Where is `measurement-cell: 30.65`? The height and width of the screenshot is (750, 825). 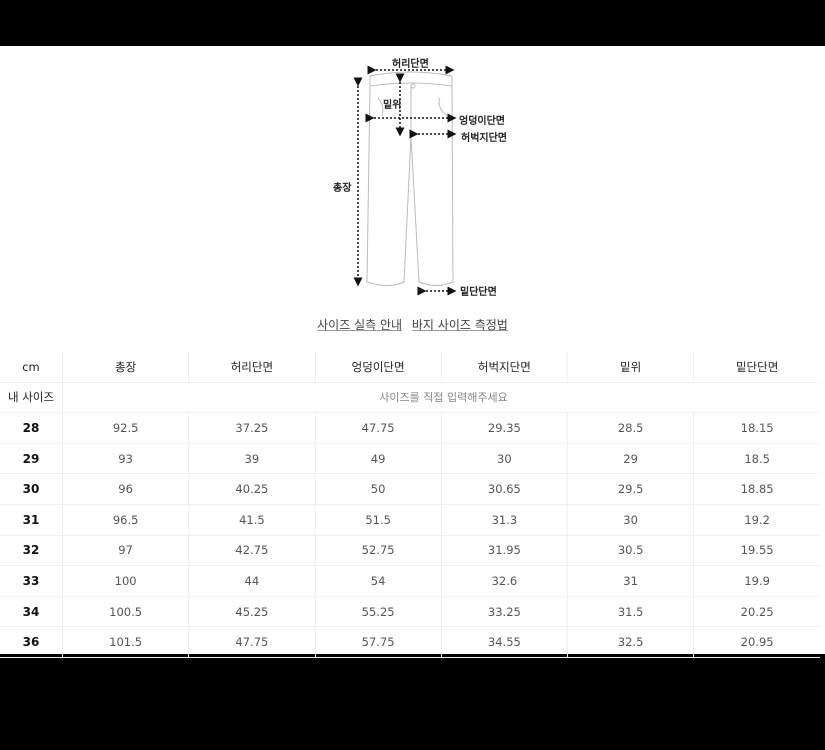 measurement-cell: 30.65 is located at coordinates (505, 489).